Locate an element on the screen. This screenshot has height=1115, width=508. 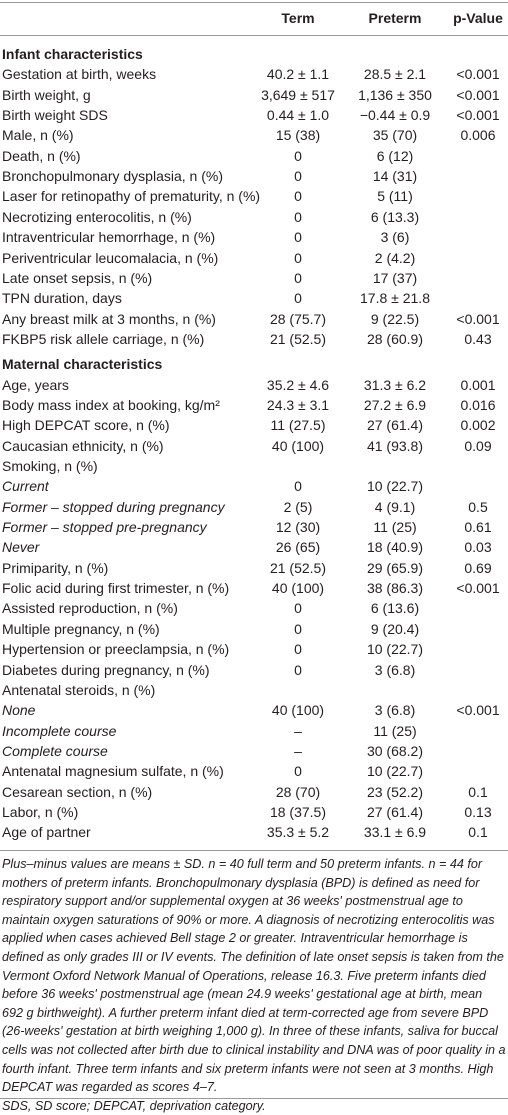
cell-term: 28 (75.7) is located at coordinates (298, 318).